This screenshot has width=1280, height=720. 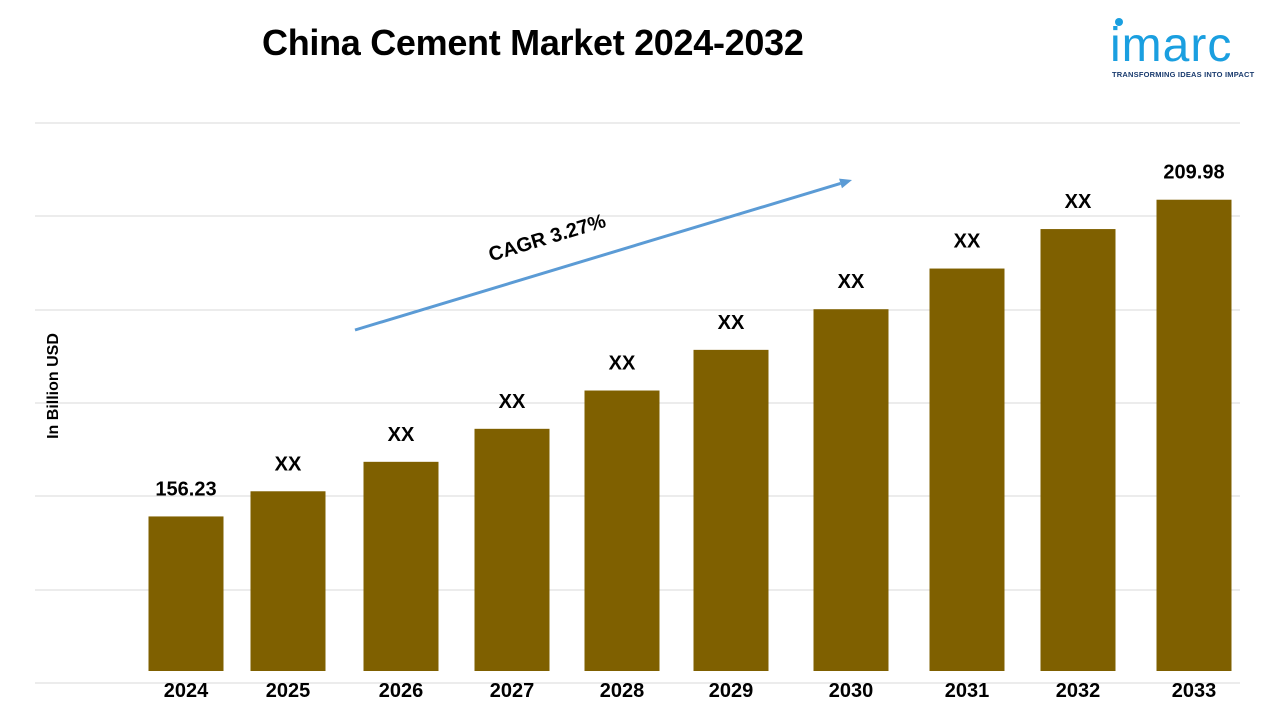 What do you see at coordinates (1194, 691) in the screenshot?
I see `x-tick-2033: 2033` at bounding box center [1194, 691].